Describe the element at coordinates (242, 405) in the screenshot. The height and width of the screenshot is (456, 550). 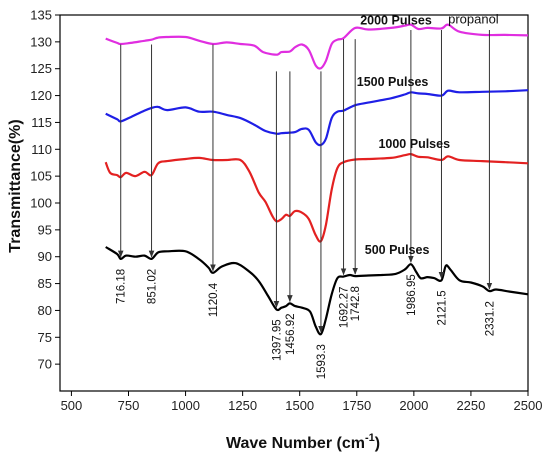
I see `x-tick-label: 1250` at that location.